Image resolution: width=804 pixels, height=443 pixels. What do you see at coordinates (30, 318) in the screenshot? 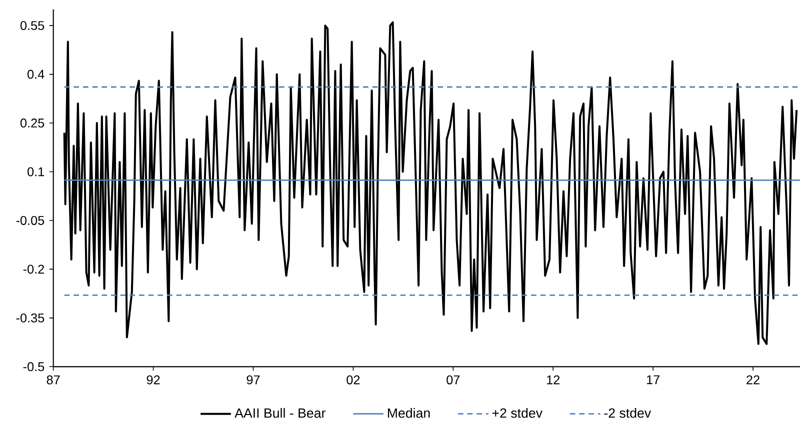
I see `y-tick-label: -0.35` at bounding box center [30, 318].